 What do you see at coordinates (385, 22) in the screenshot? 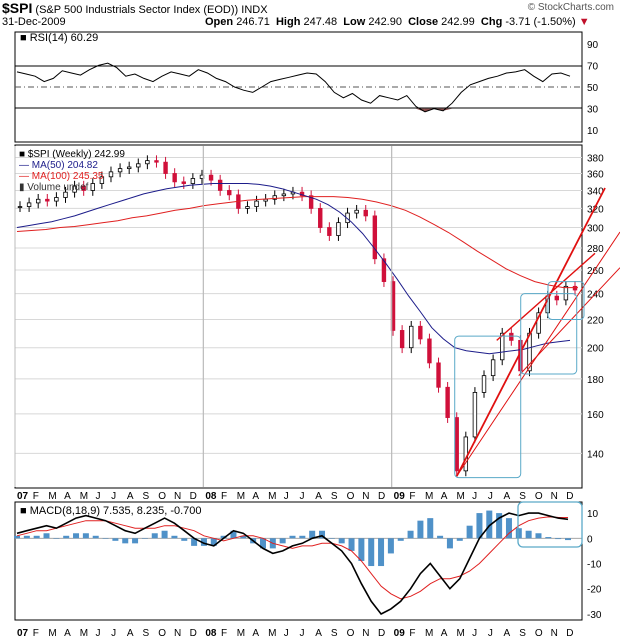
I see `low-value: 242.90` at bounding box center [385, 22].